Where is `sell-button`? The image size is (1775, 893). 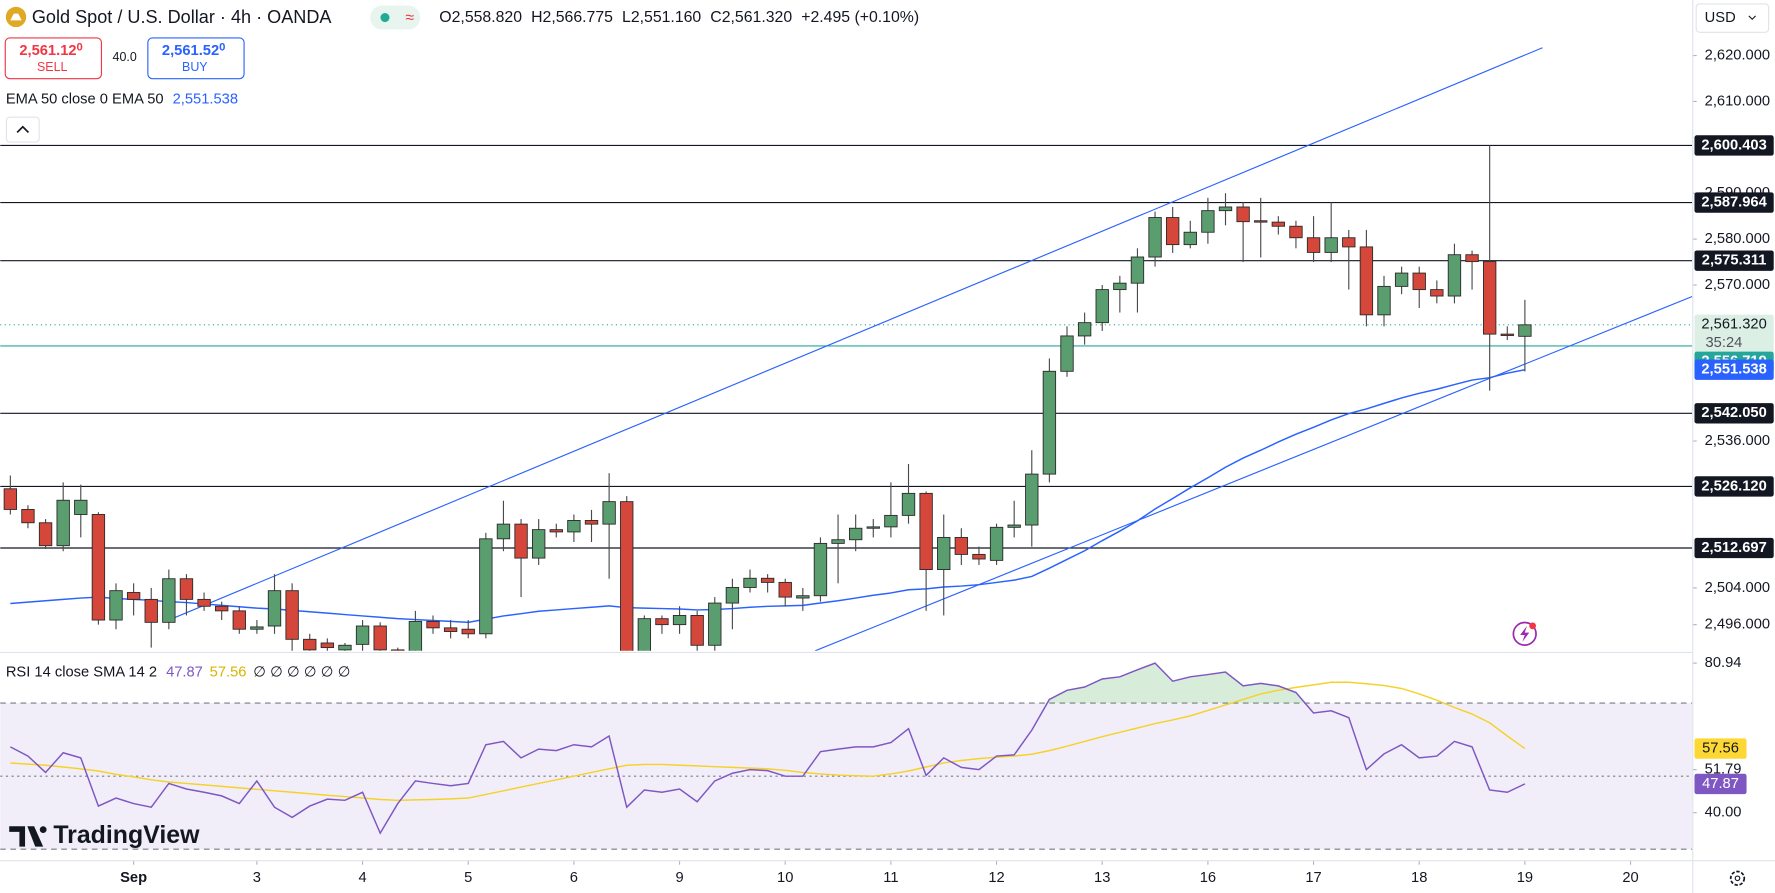
sell-button is located at coordinates (53, 58).